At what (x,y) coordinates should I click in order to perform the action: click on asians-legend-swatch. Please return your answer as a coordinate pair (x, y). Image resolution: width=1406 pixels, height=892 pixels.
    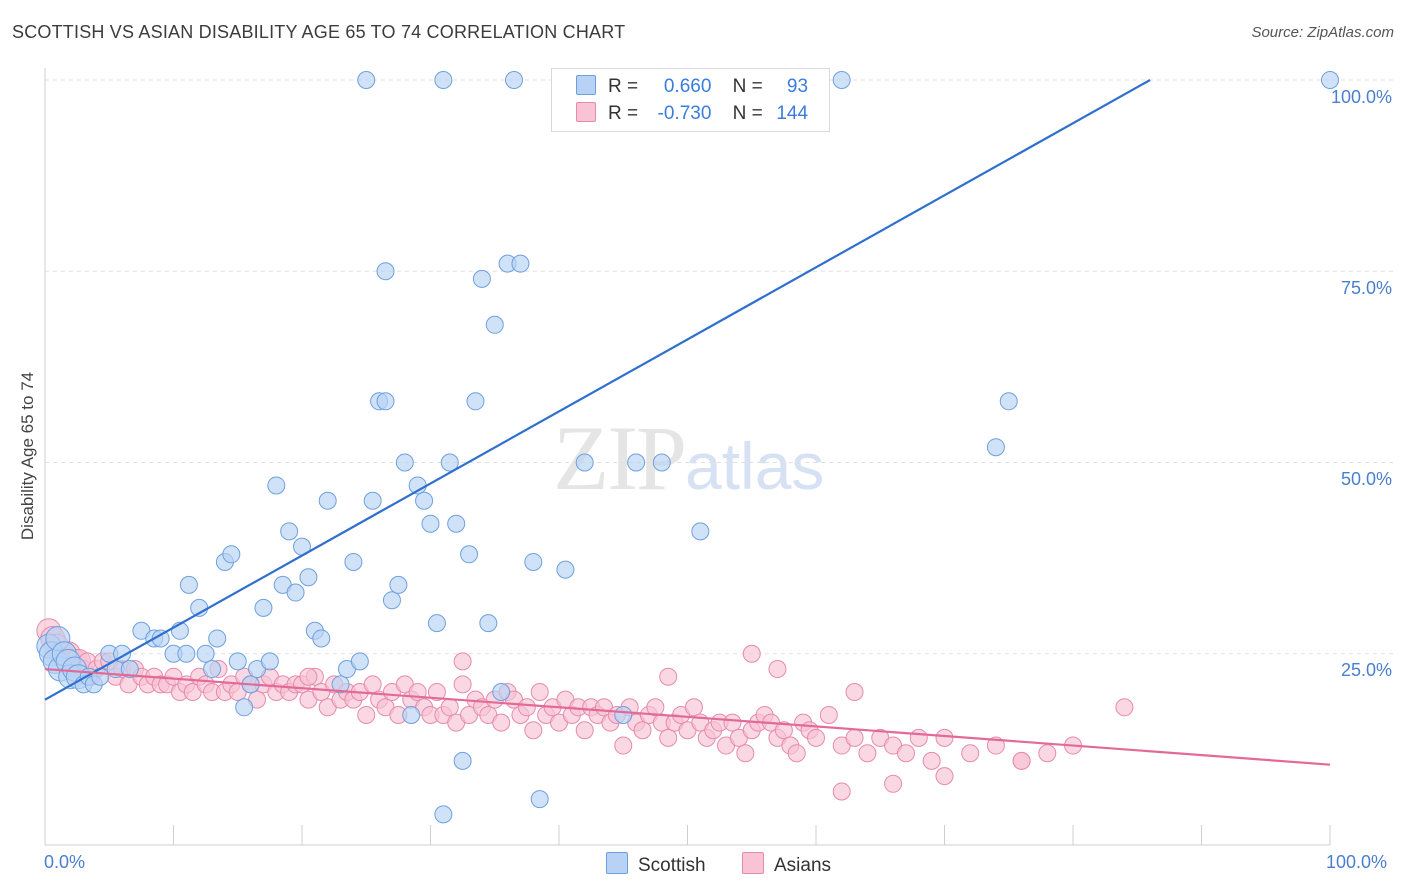
    Looking at the image, I should click on (753, 863).